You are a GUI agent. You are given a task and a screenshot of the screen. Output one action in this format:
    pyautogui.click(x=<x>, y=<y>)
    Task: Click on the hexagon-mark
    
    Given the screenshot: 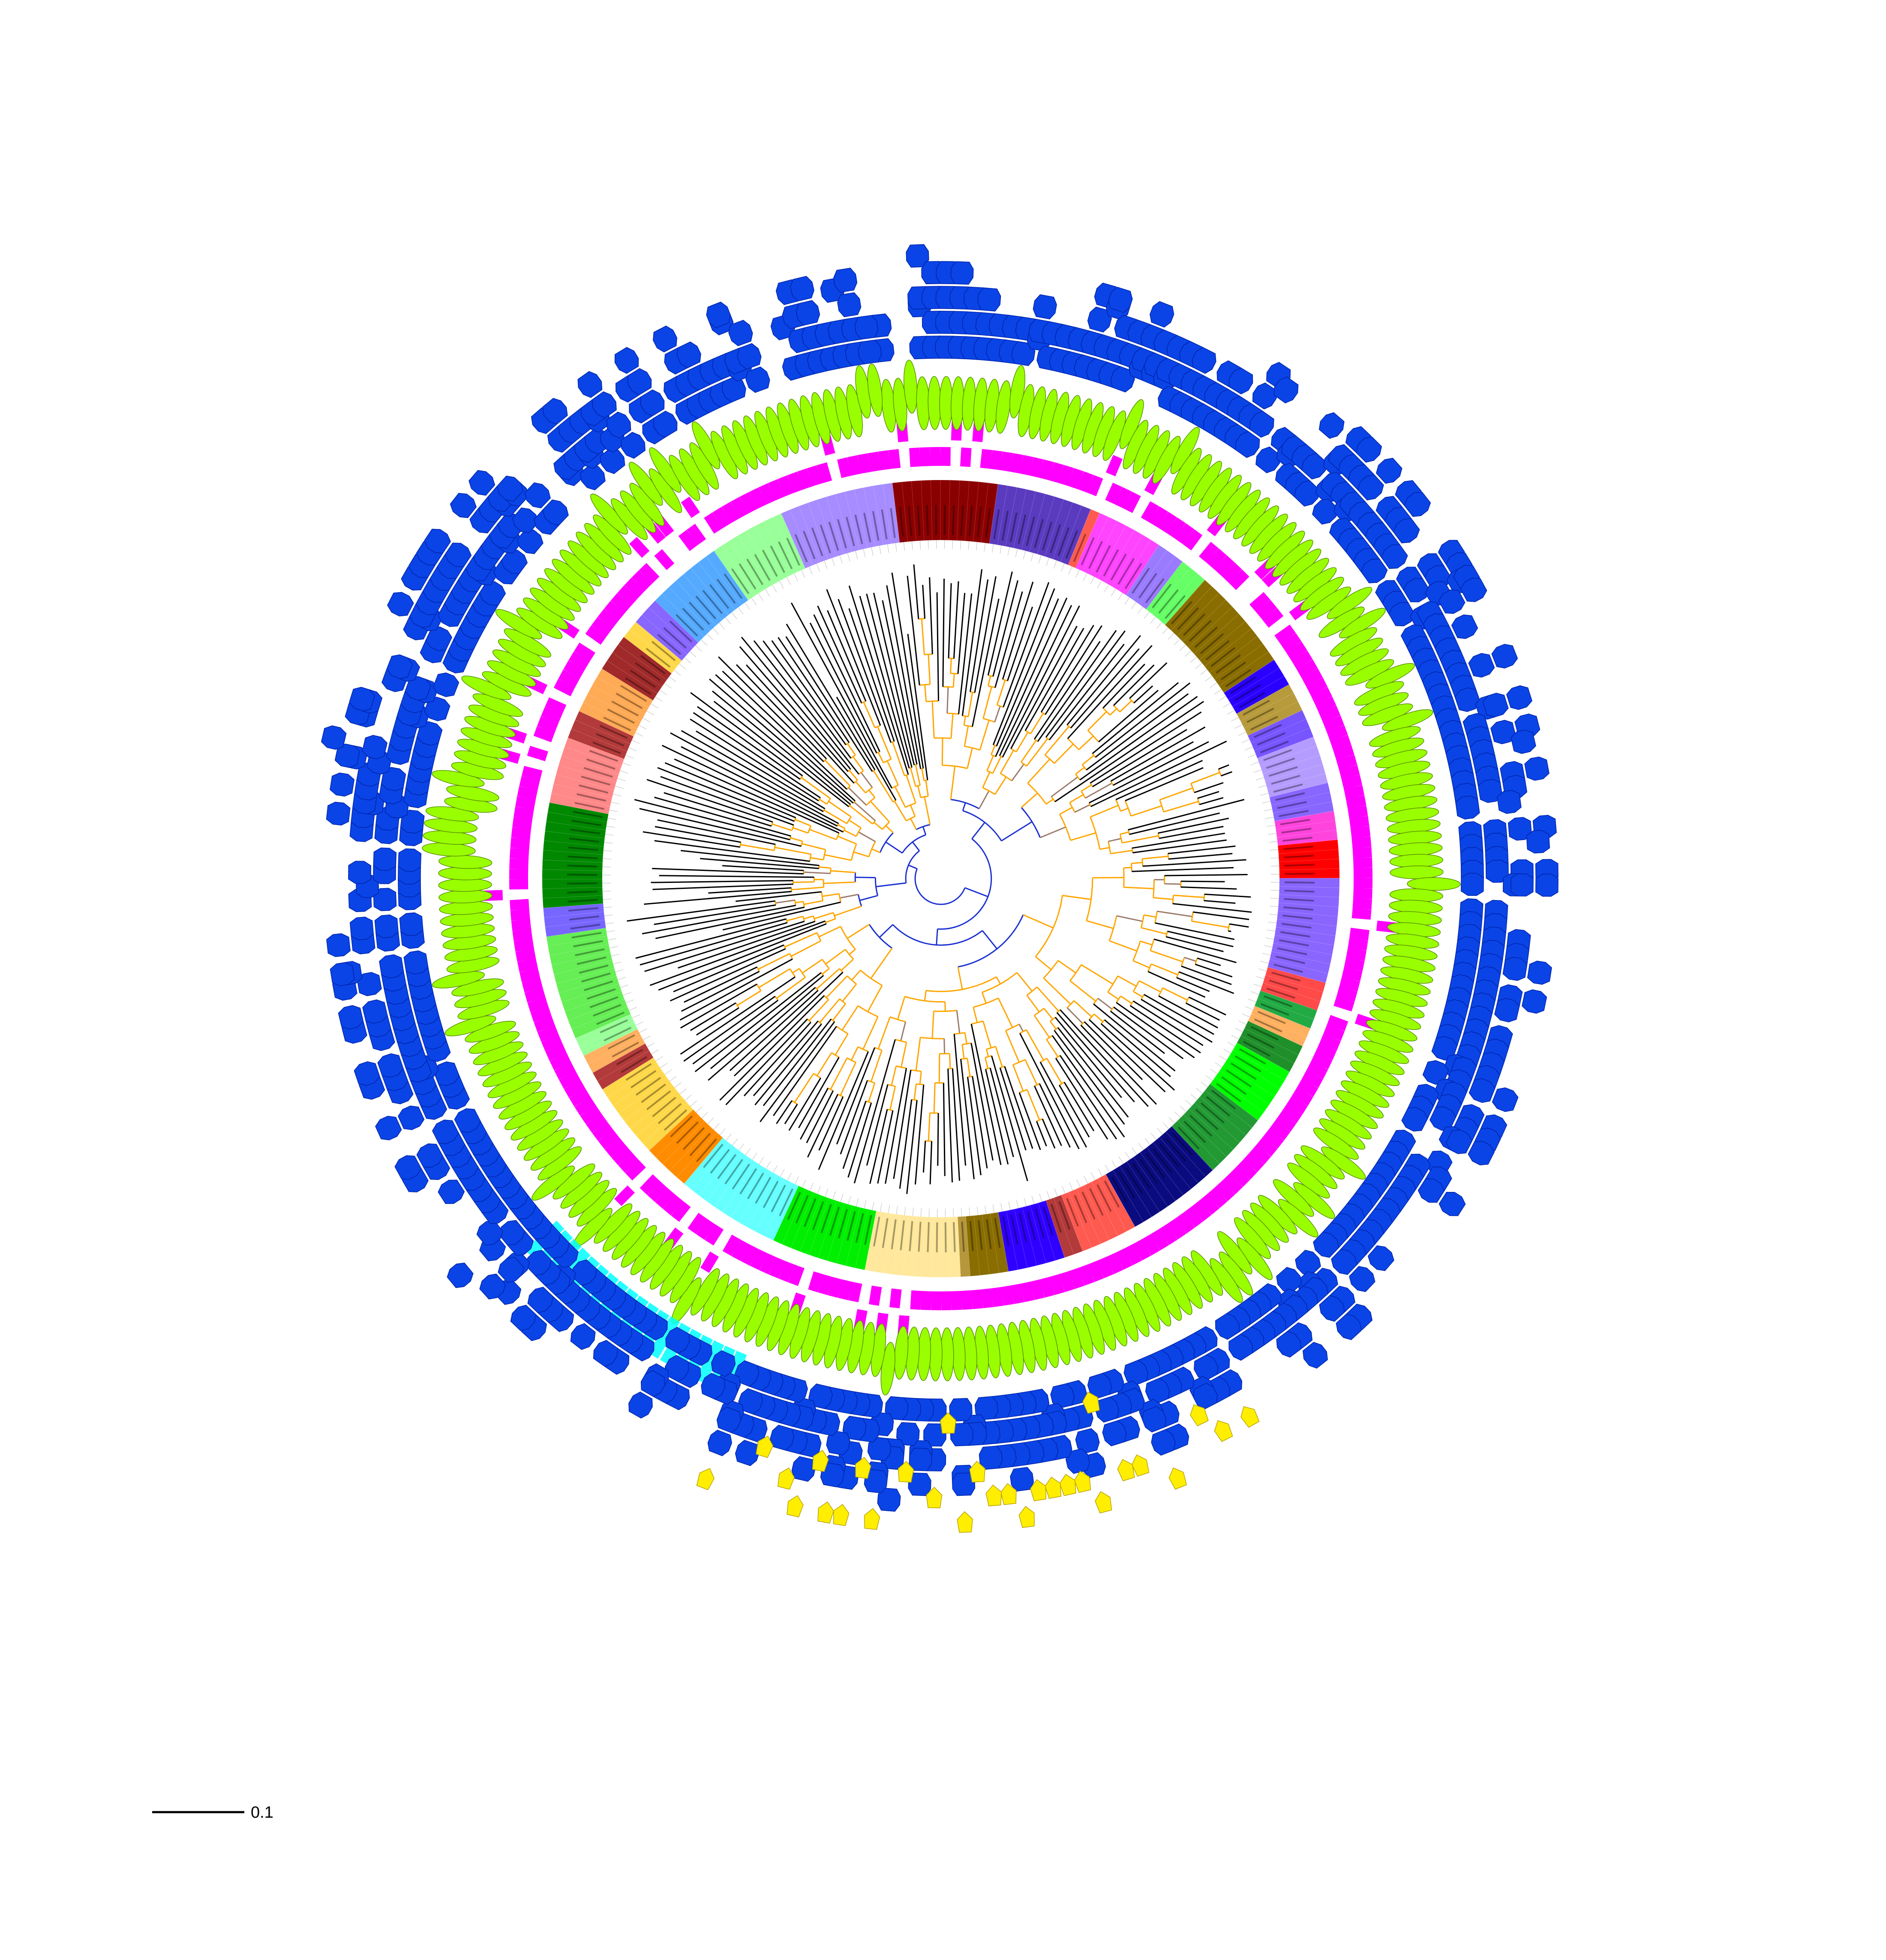 What is the action you would take?
    pyautogui.click(x=1538, y=842)
    